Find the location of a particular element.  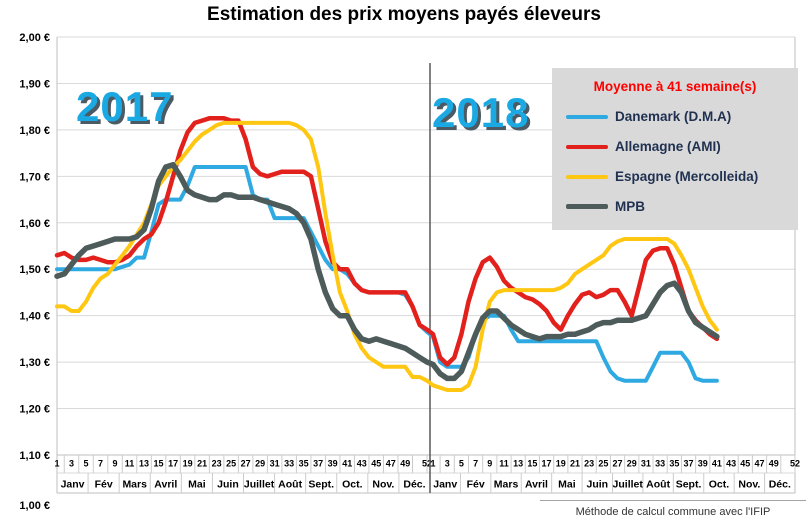

y-axis-label: 1,00 € is located at coordinates (34, 506).